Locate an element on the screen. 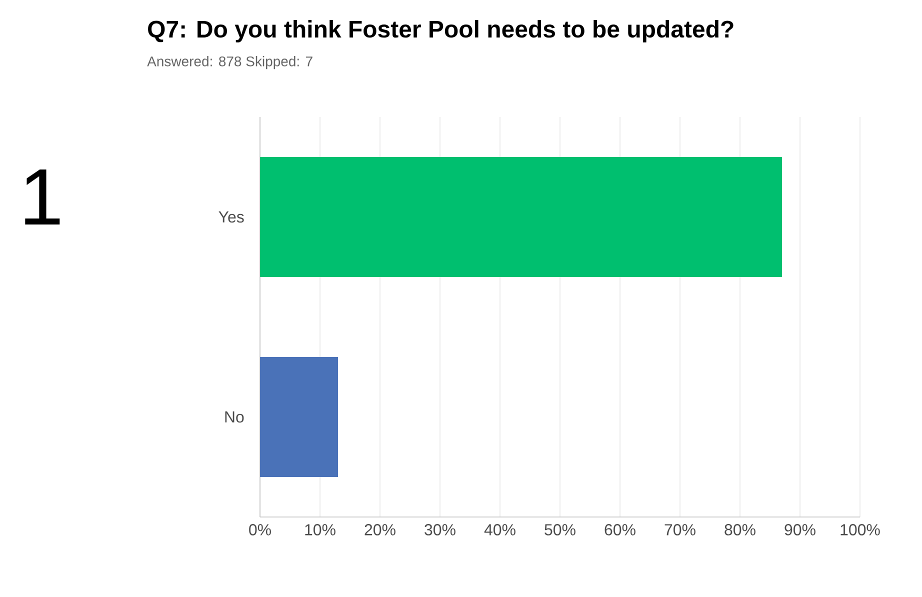  x-tick-label: 0% is located at coordinates (260, 530).